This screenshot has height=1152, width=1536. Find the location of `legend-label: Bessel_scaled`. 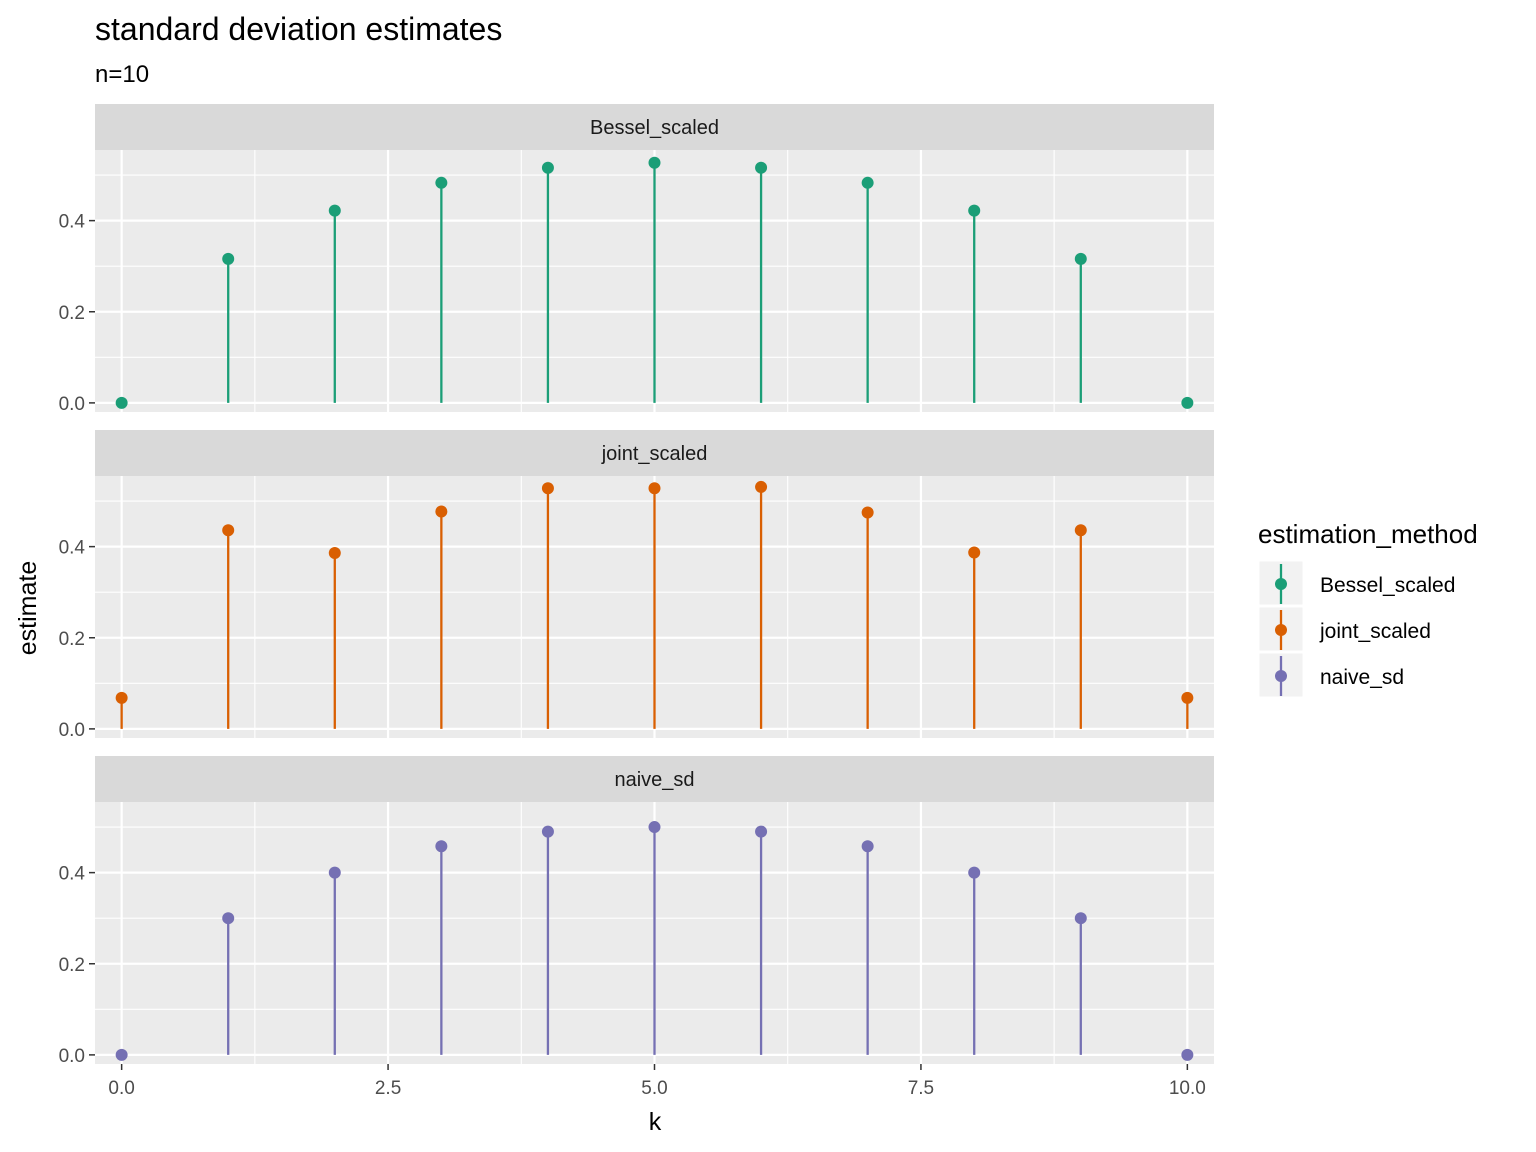

legend-label: Bessel_scaled is located at coordinates (1387, 585).